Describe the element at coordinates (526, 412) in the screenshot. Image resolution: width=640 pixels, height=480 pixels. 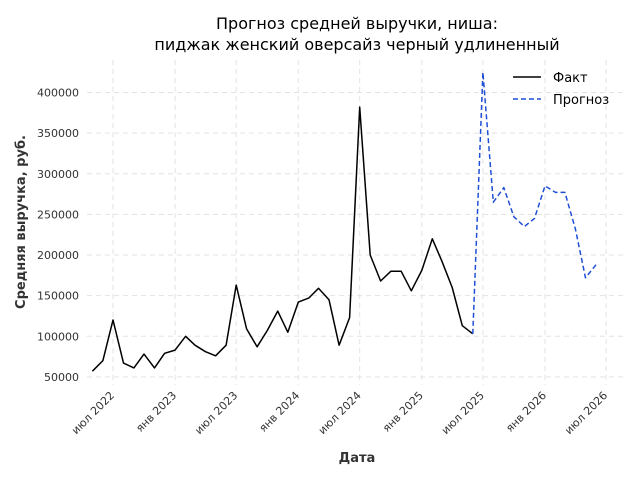
I see `x-tick-label: янв 2026` at that location.